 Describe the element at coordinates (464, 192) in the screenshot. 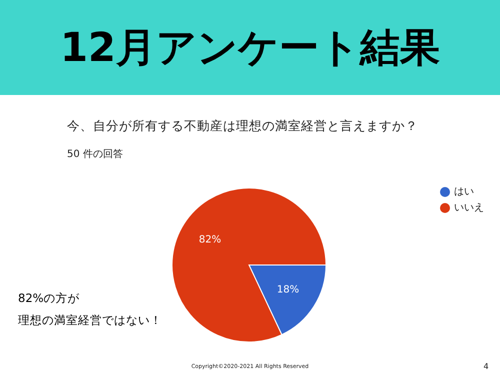

I see `legend-label: はい` at that location.